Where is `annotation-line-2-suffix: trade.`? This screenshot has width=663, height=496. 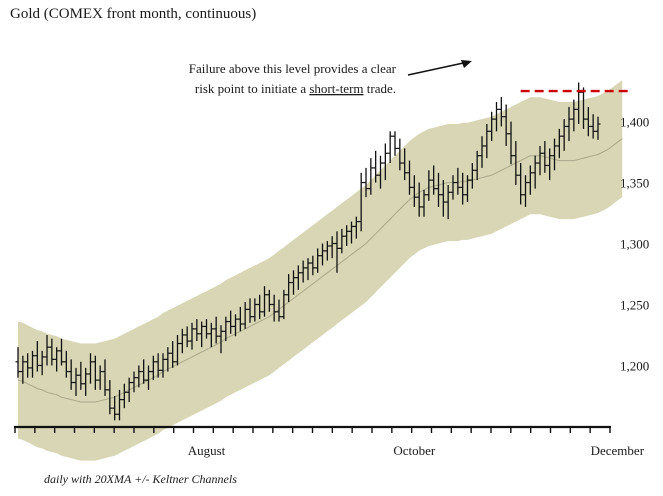
annotation-line-2-suffix: trade. is located at coordinates (380, 88).